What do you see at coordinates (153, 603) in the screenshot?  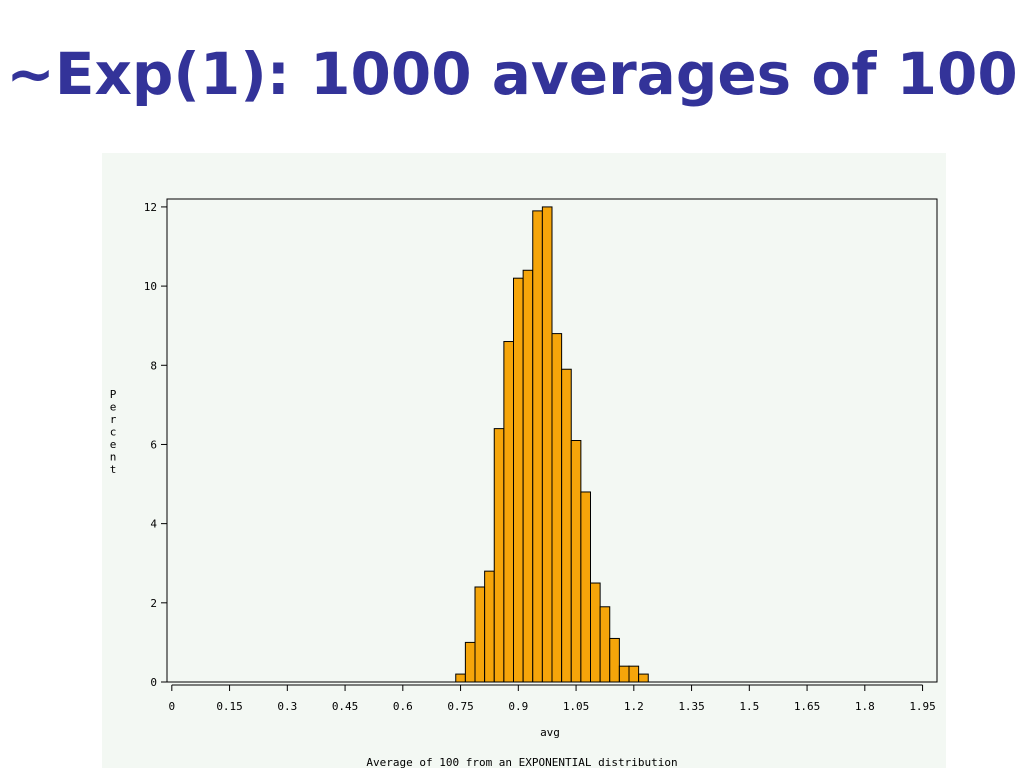 I see `y-tick-label: 2` at bounding box center [153, 603].